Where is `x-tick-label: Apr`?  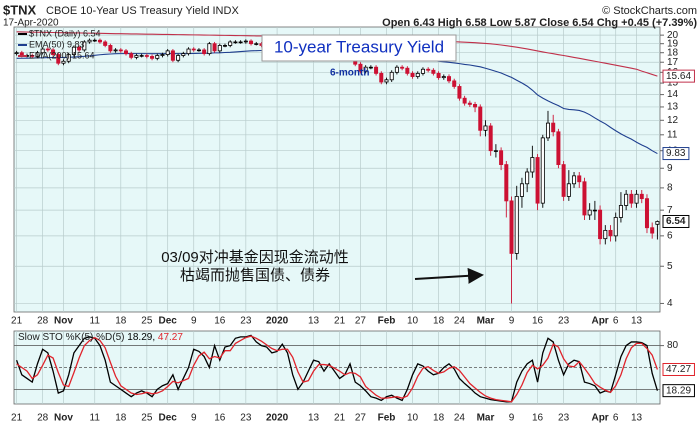
x-tick-label: Apr is located at coordinates (599, 418).